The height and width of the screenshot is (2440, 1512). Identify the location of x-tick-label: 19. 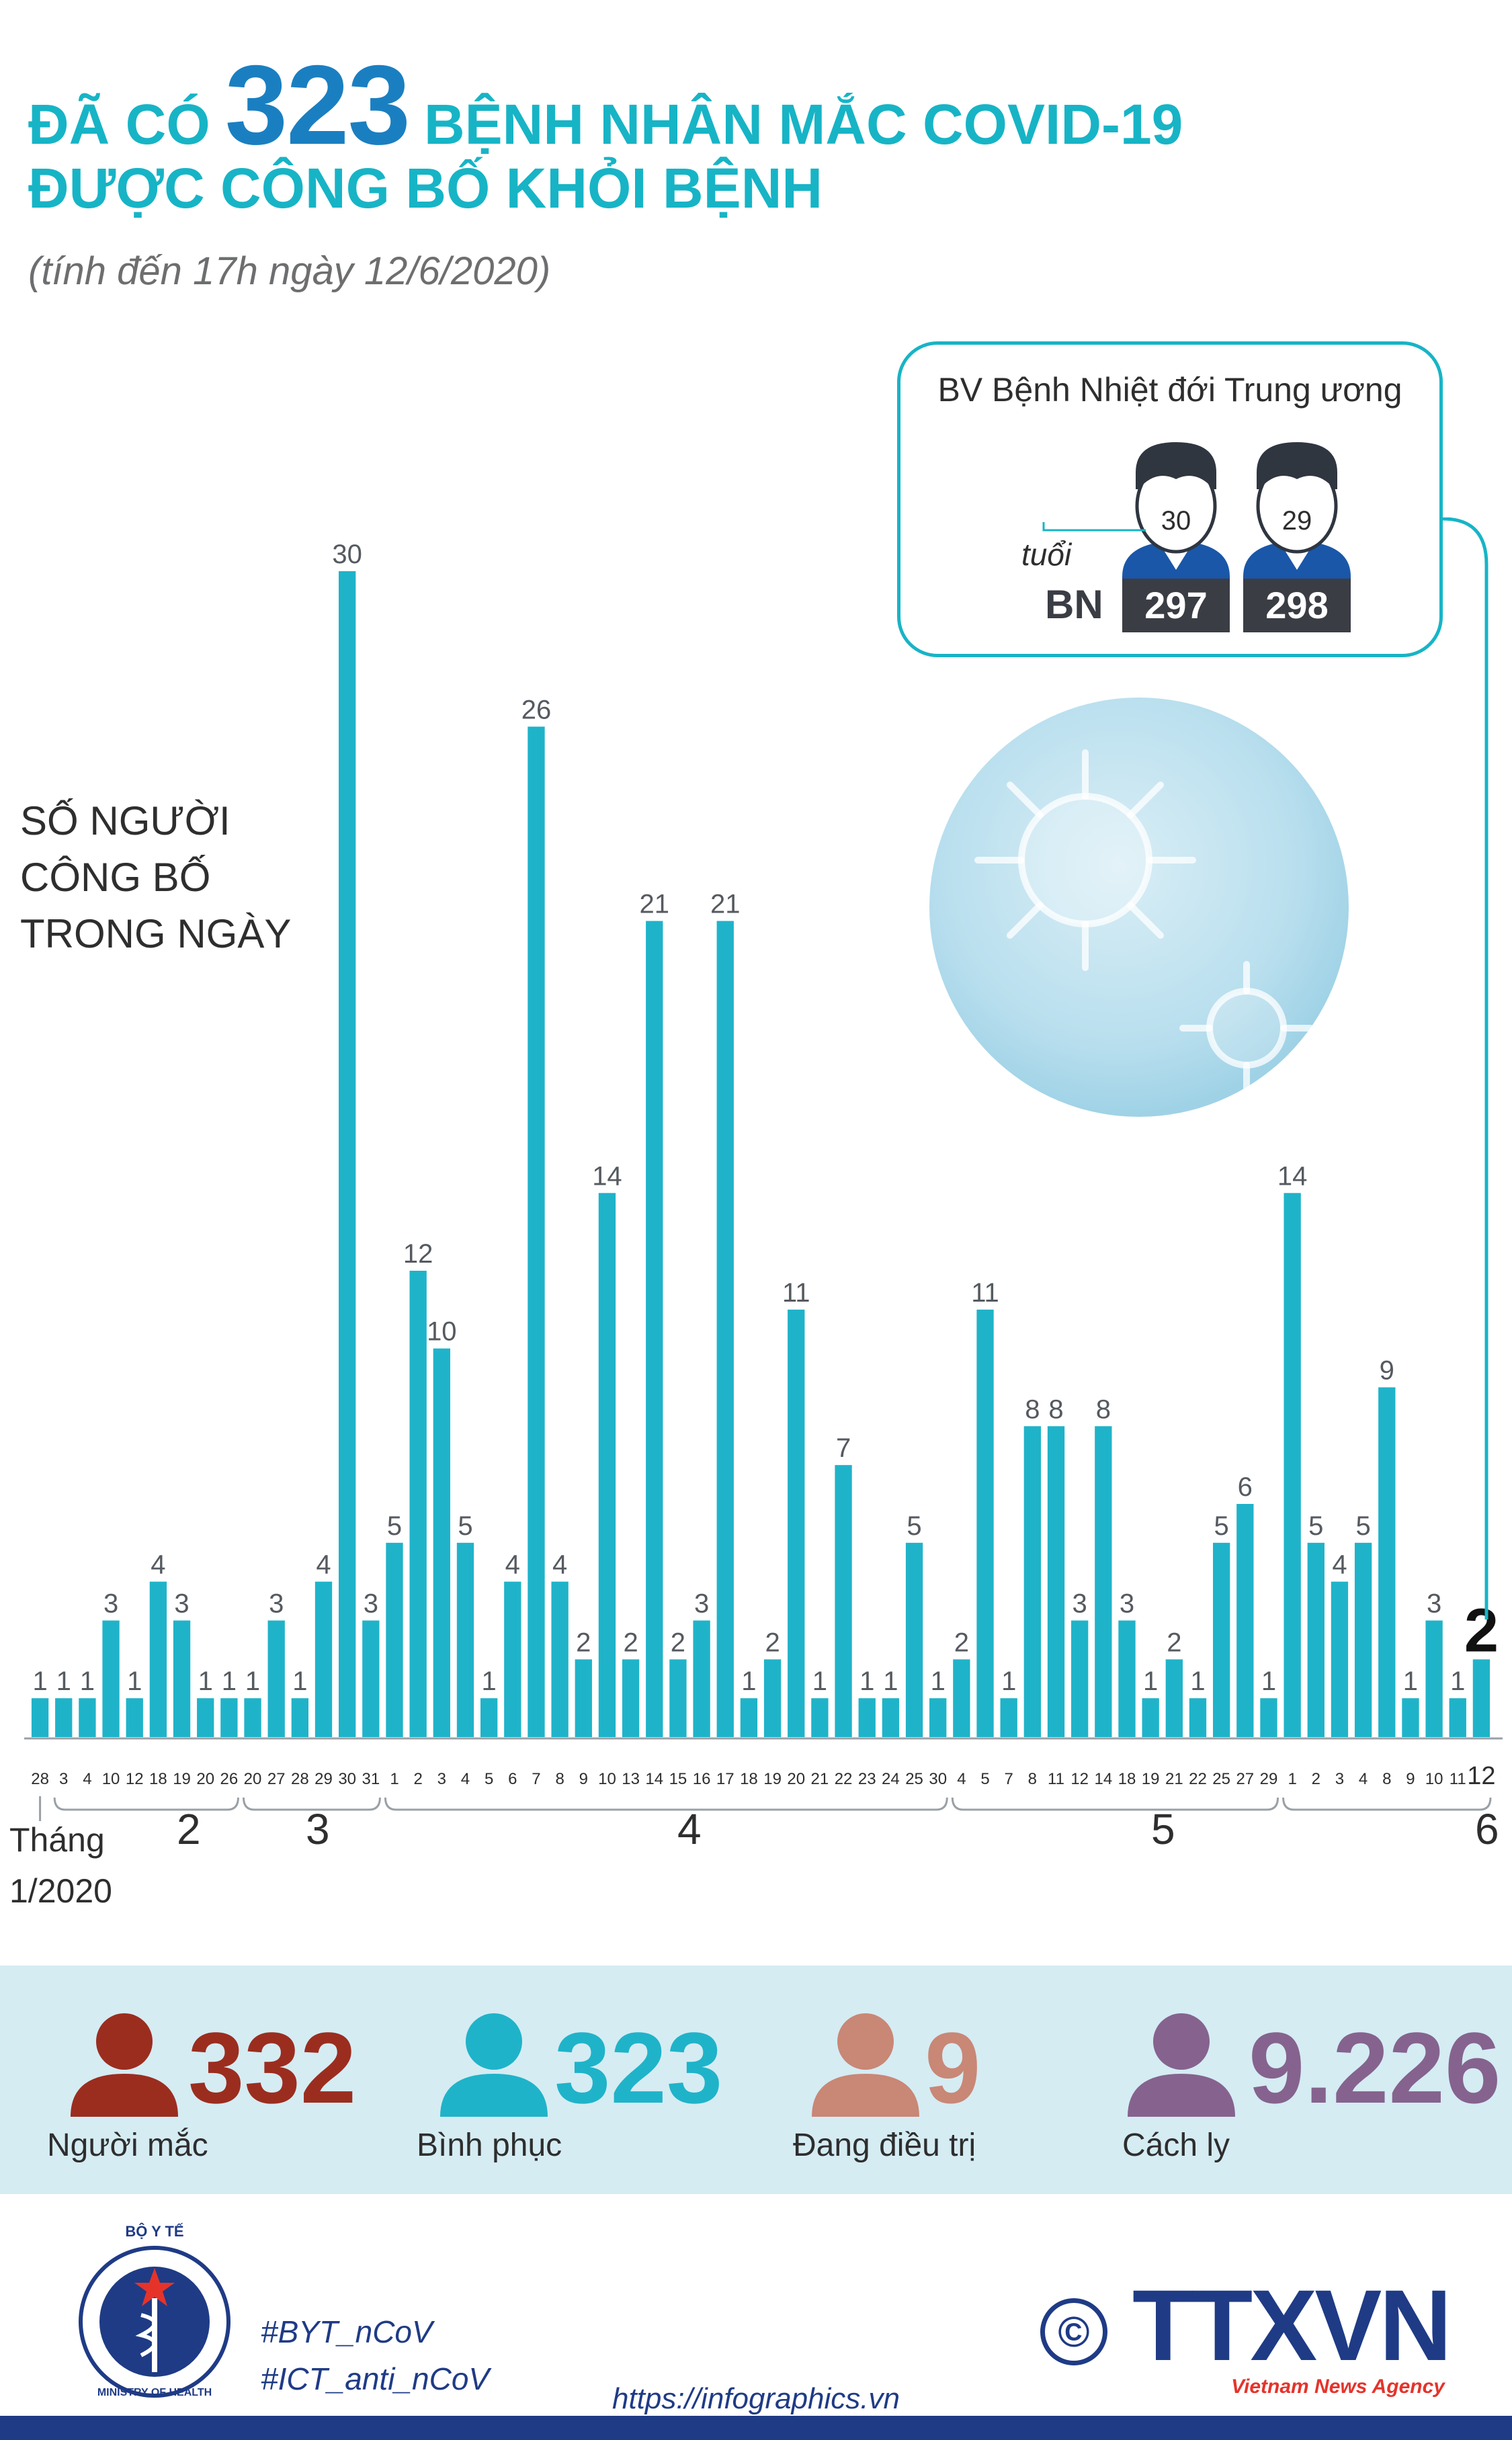
(773, 1779).